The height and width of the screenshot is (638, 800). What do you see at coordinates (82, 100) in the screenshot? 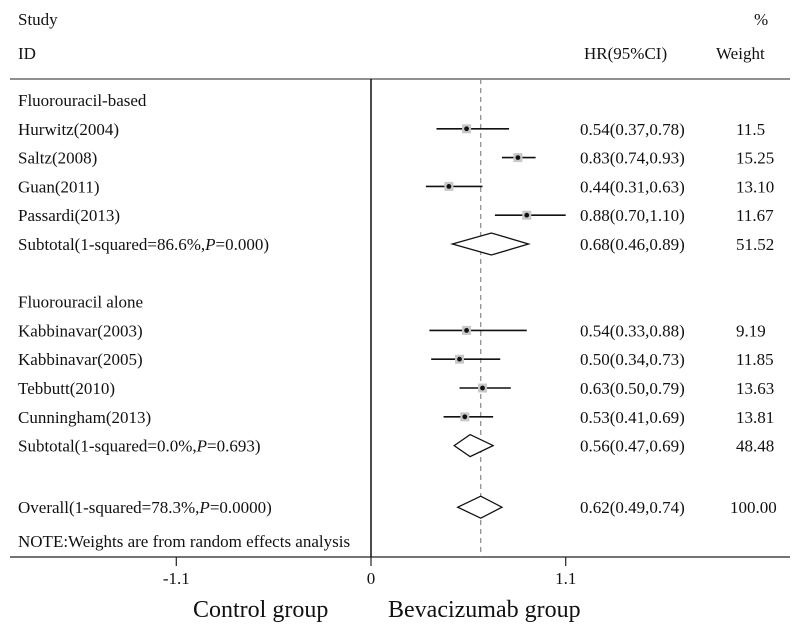
I see `group-label: Fluorouracil-based` at bounding box center [82, 100].